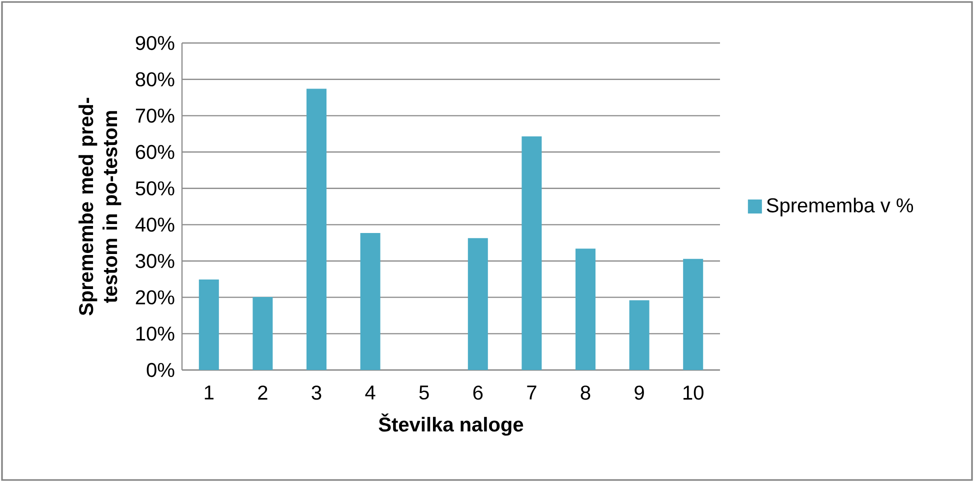 Image resolution: width=974 pixels, height=482 pixels. Describe the element at coordinates (639, 393) in the screenshot. I see `x-tick-label: 9` at that location.